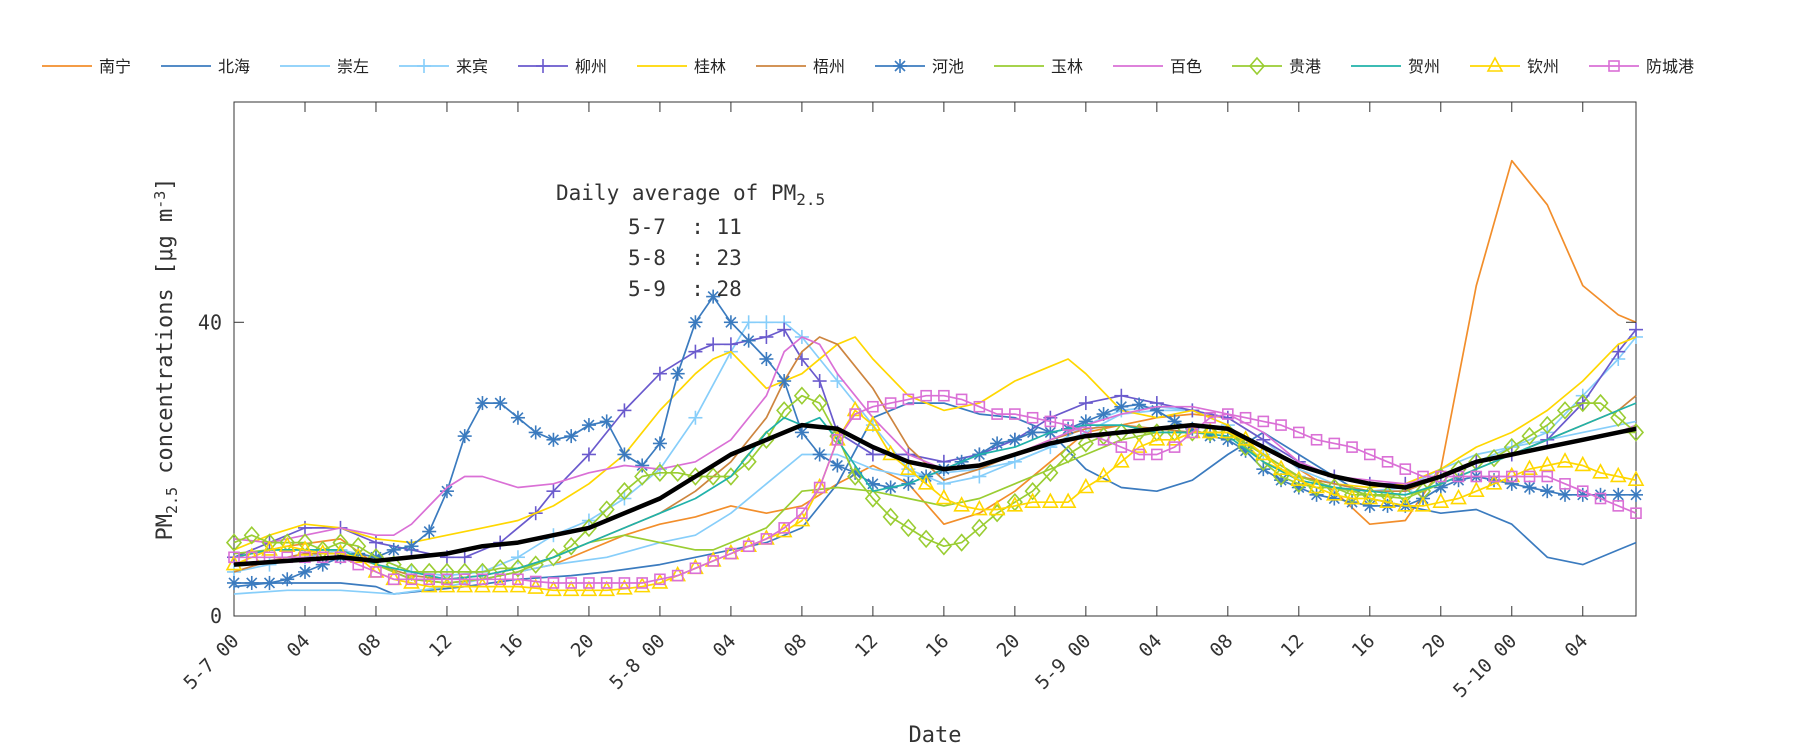 This screenshot has height=750, width=1800. I want to click on x-tick-label: 5-8 00, so click(637, 662).